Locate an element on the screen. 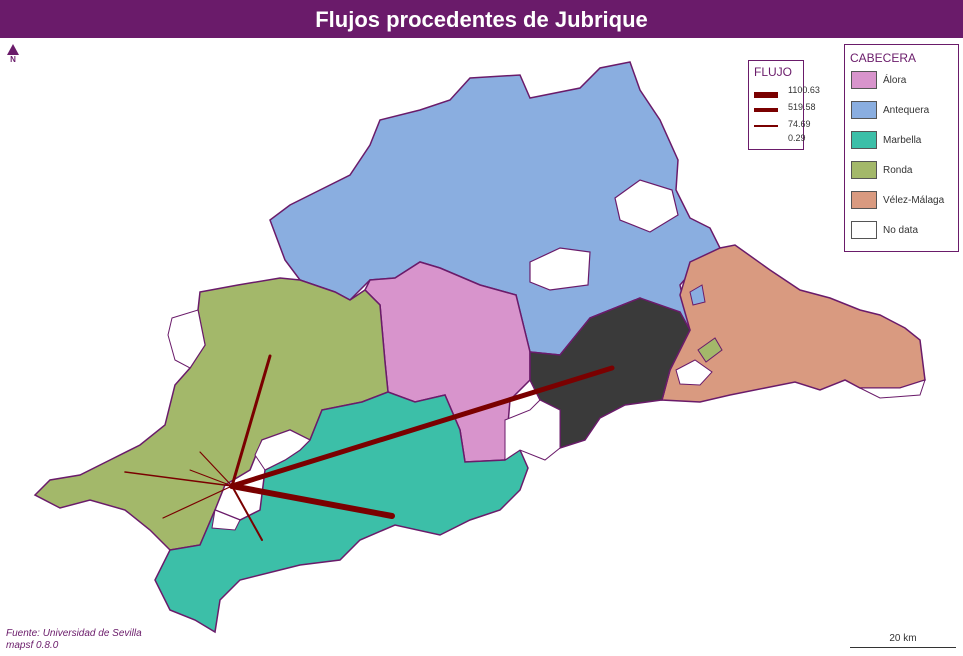  flow-to-antequera-area is located at coordinates (422, 427).